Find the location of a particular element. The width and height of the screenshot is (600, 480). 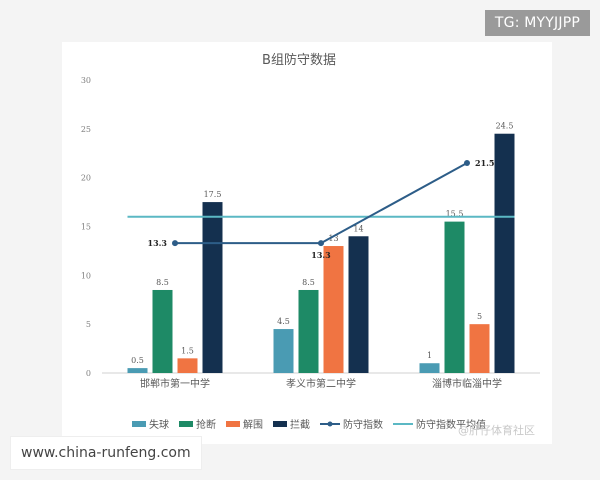

bar-value-label: 4.5 is located at coordinates (283, 321).